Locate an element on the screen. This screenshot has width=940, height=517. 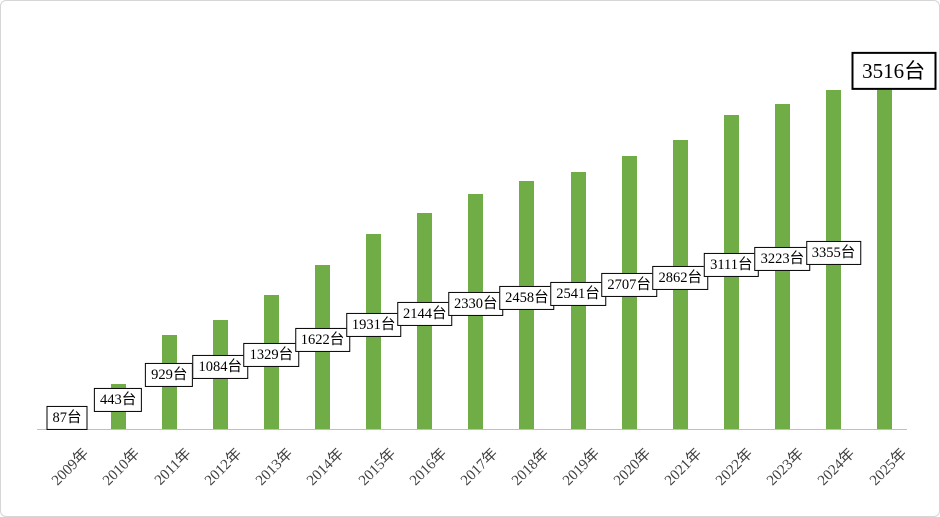
data-label: 3223台 is located at coordinates (782, 259).